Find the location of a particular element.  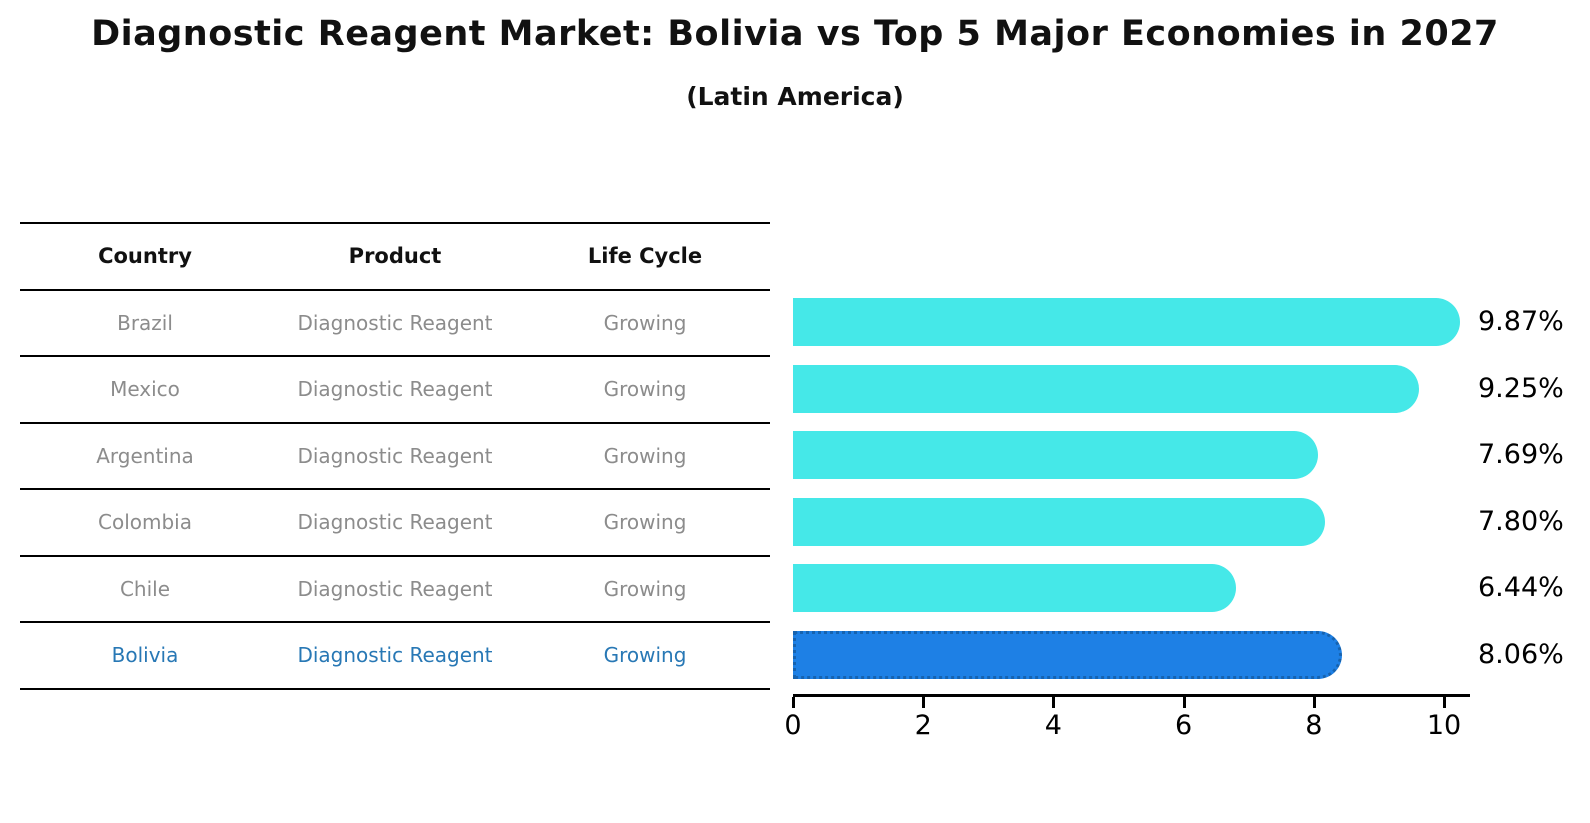

table-row: Colombia Diagnostic Reagent Growing is located at coordinates (395, 522).